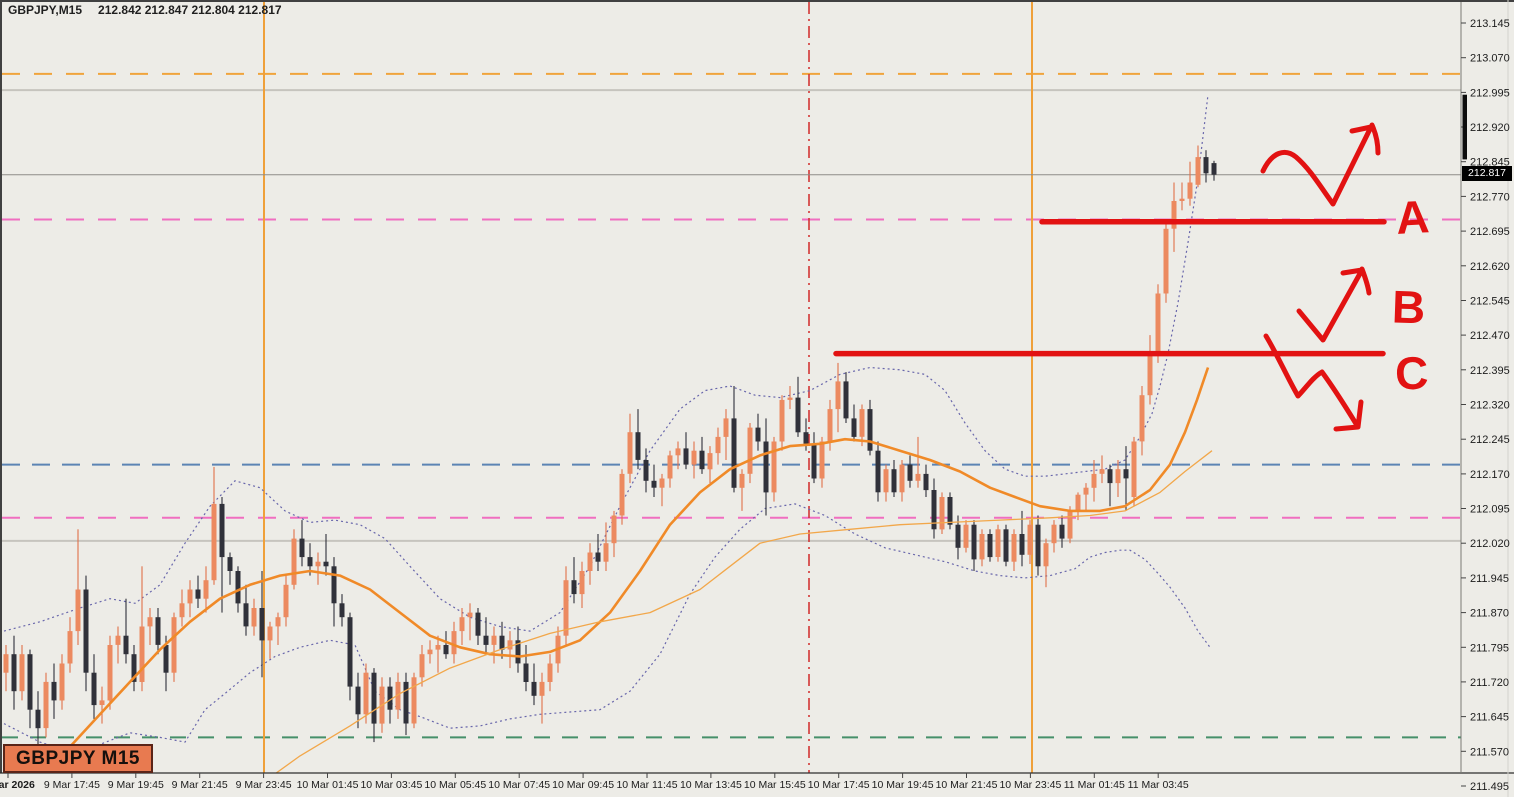 This screenshot has height=797, width=1514. I want to click on svg-text: 212.320, so click(1490, 406).